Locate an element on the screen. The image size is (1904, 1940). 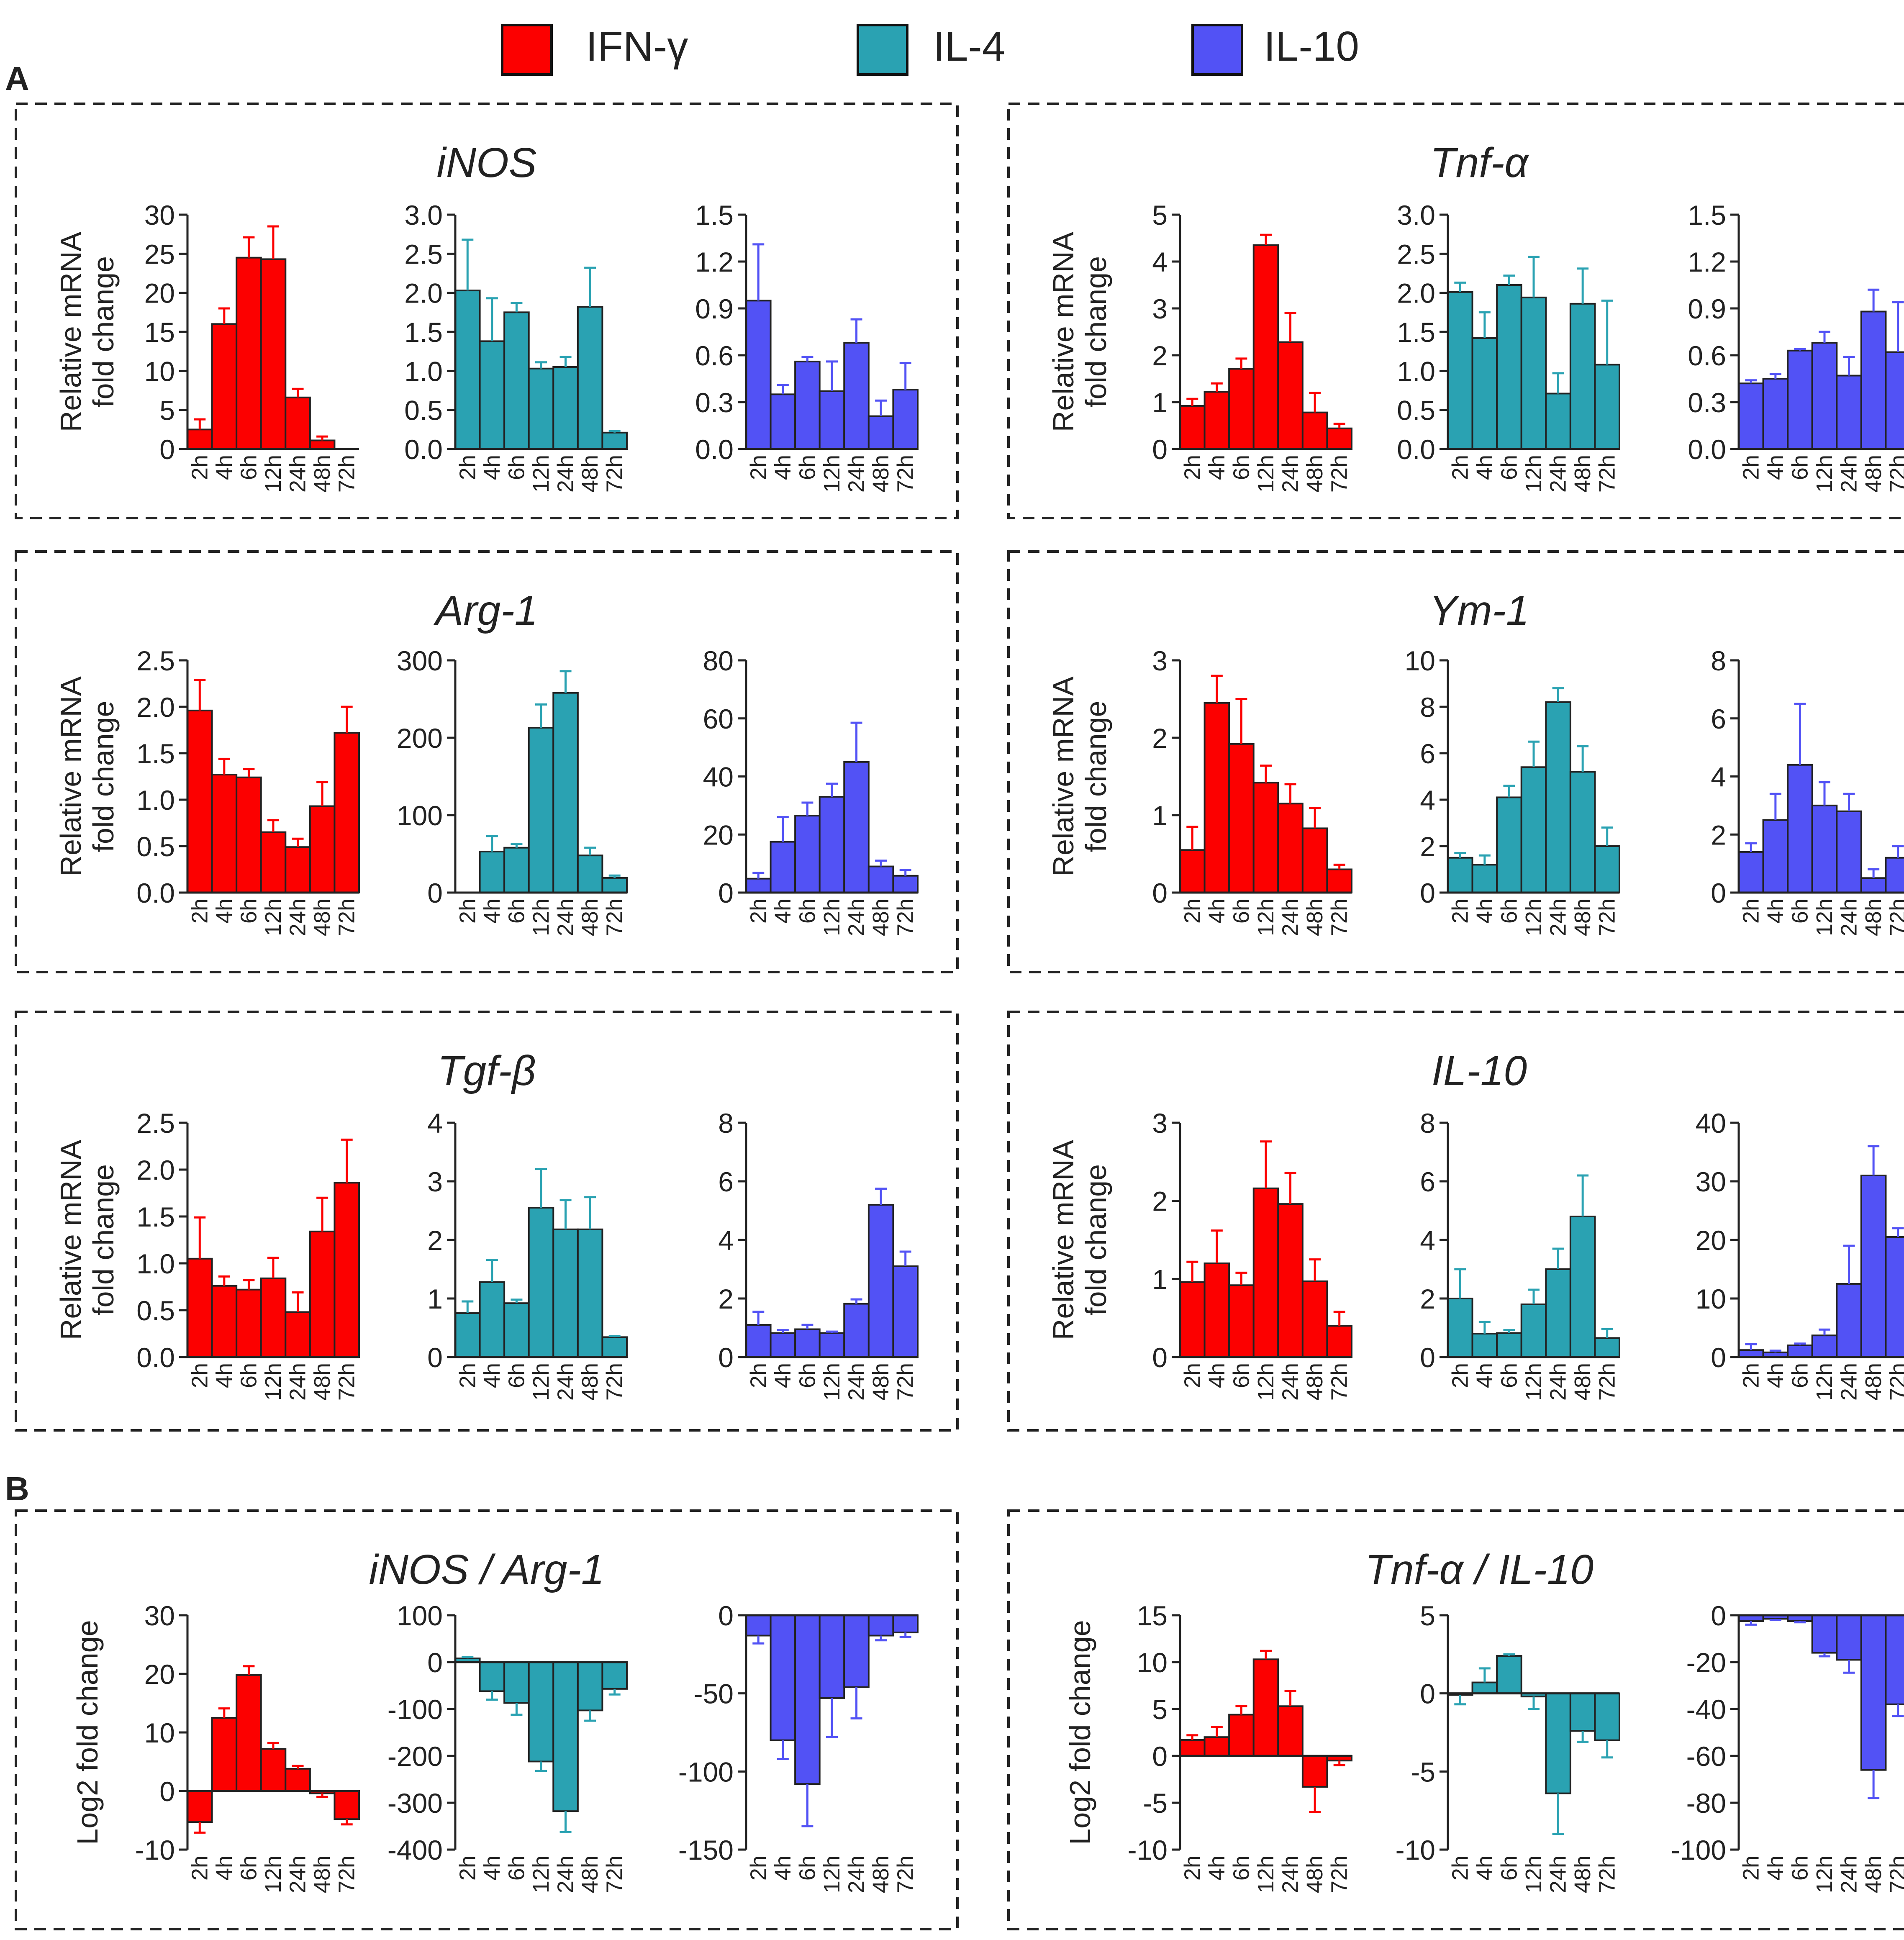
y-tick-label: -400 is located at coordinates (415, 1850).